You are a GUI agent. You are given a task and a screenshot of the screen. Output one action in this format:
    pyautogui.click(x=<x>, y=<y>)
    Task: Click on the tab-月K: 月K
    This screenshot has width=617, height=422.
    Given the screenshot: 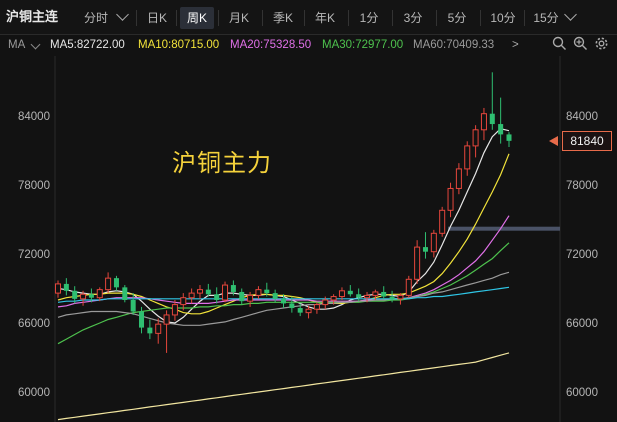 What is the action you would take?
    pyautogui.click(x=238, y=18)
    